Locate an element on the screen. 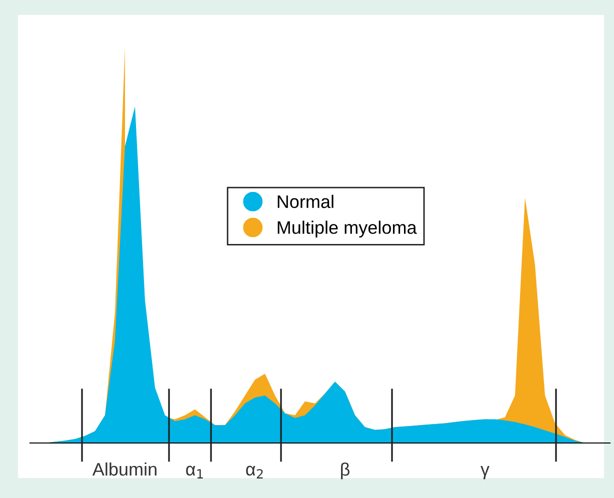 The height and width of the screenshot is (498, 614). x-tick-label: α$_{2}$ is located at coordinates (254, 472).